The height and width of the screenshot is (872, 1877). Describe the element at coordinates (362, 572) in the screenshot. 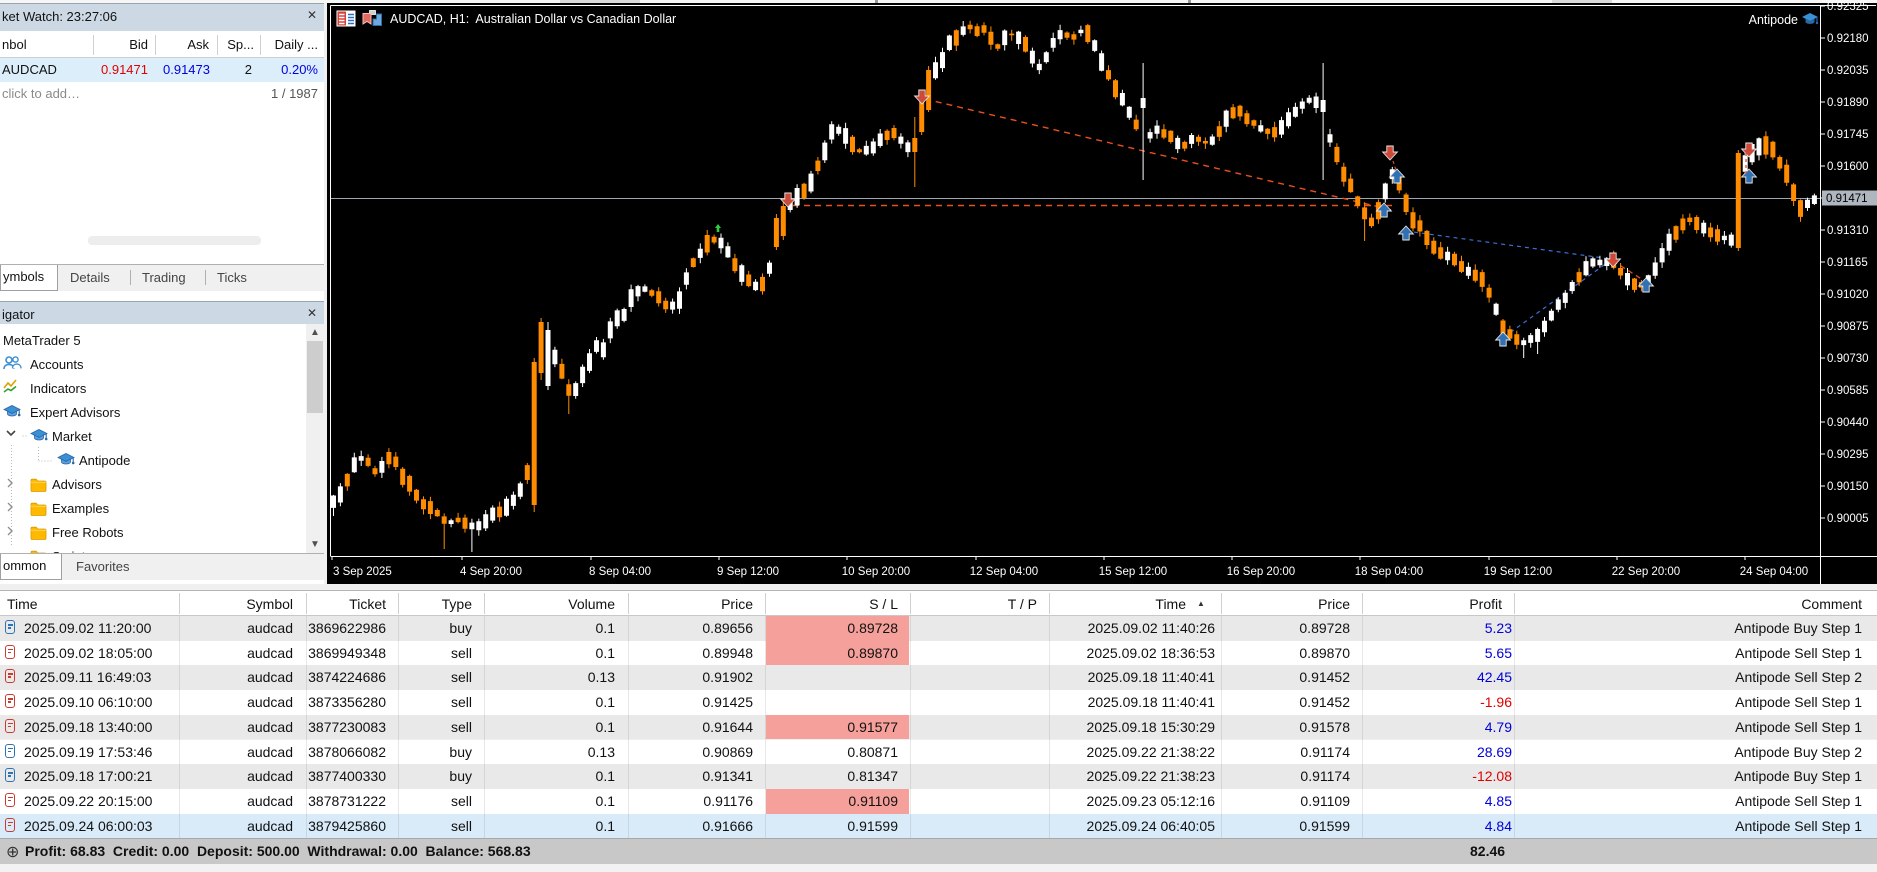

I see `svg-text: 3 Sep 2025` at that location.